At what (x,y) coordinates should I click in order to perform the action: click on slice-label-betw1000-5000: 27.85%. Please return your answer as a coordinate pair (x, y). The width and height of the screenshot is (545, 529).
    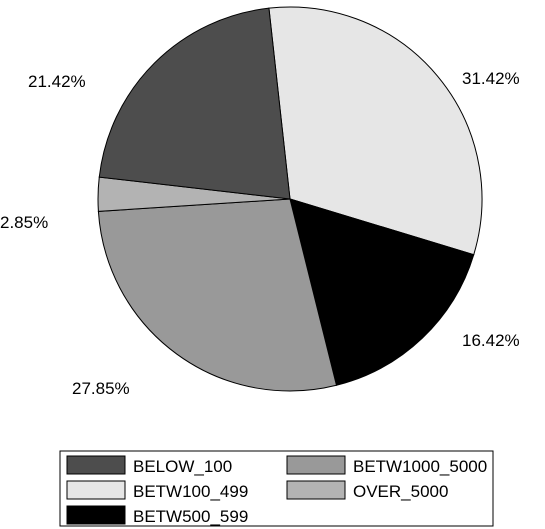
    Looking at the image, I should click on (101, 388).